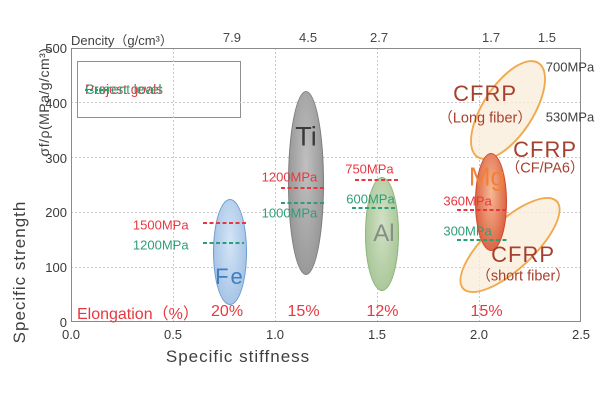  What do you see at coordinates (377, 334) in the screenshot?
I see `x-tick-label: 1.5` at bounding box center [377, 334].